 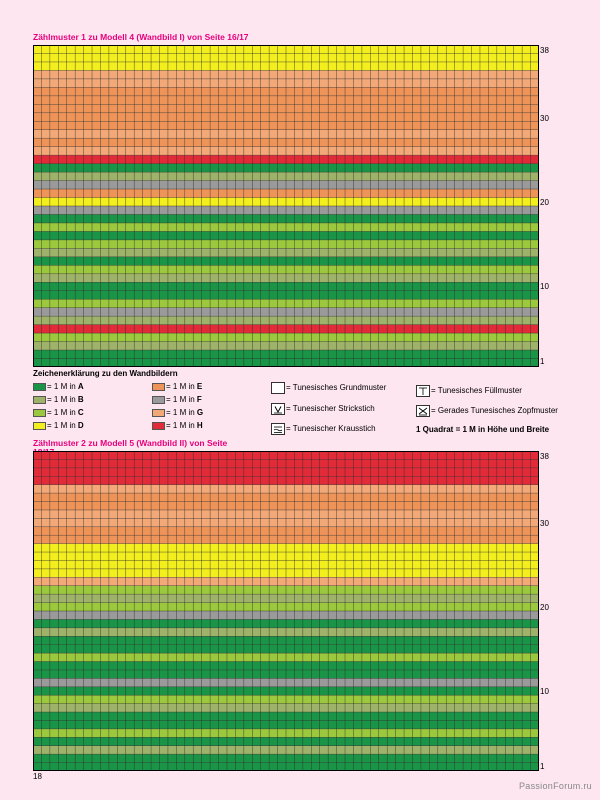 I want to click on legend-letter: H, so click(x=199, y=425).